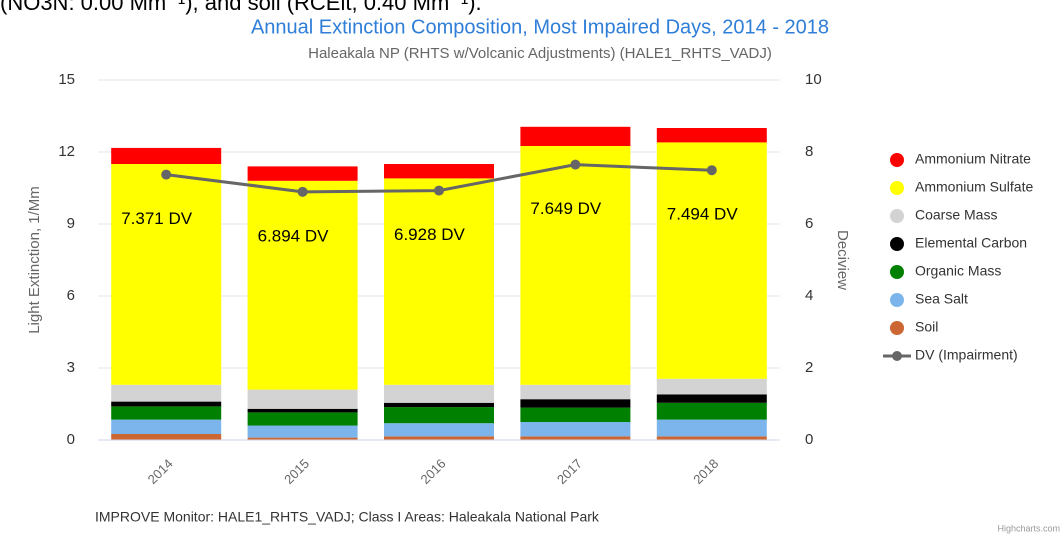  I want to click on credit: Highcharts.com, so click(1028, 528).